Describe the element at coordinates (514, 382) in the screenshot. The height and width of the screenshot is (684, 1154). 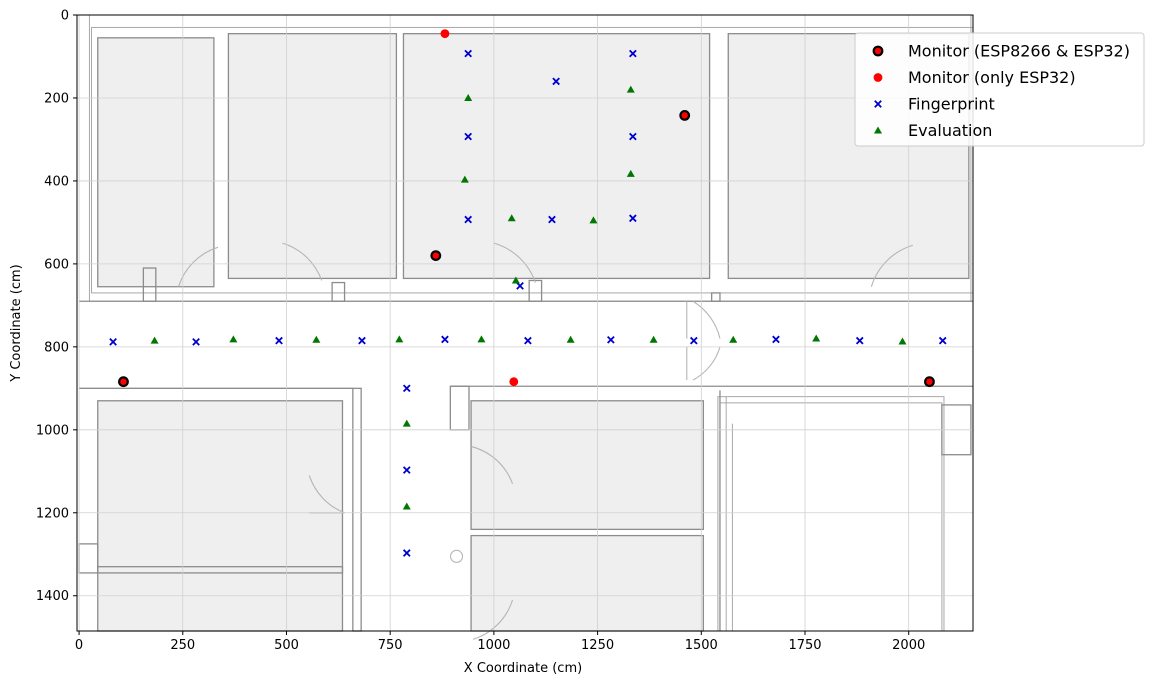
I see `point-monitor-only-esp32--1` at that location.